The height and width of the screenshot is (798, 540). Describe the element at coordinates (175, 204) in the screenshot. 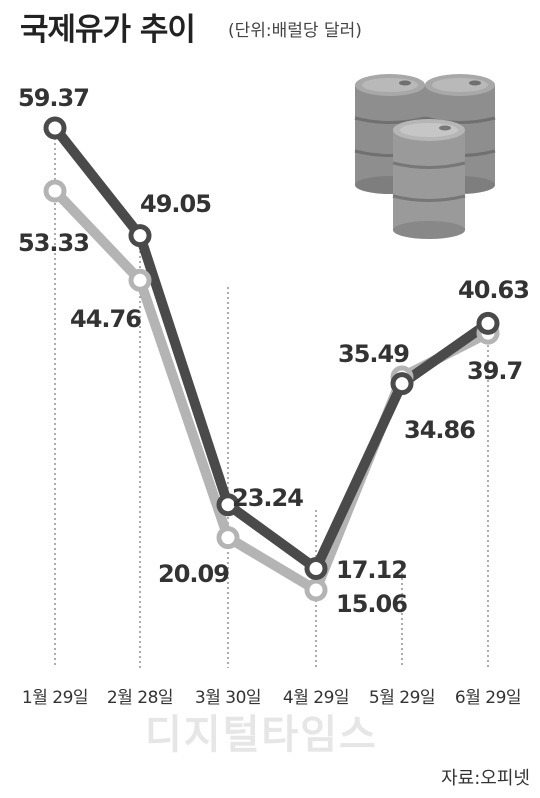

I see `series-1-data-label: 49.05` at that location.